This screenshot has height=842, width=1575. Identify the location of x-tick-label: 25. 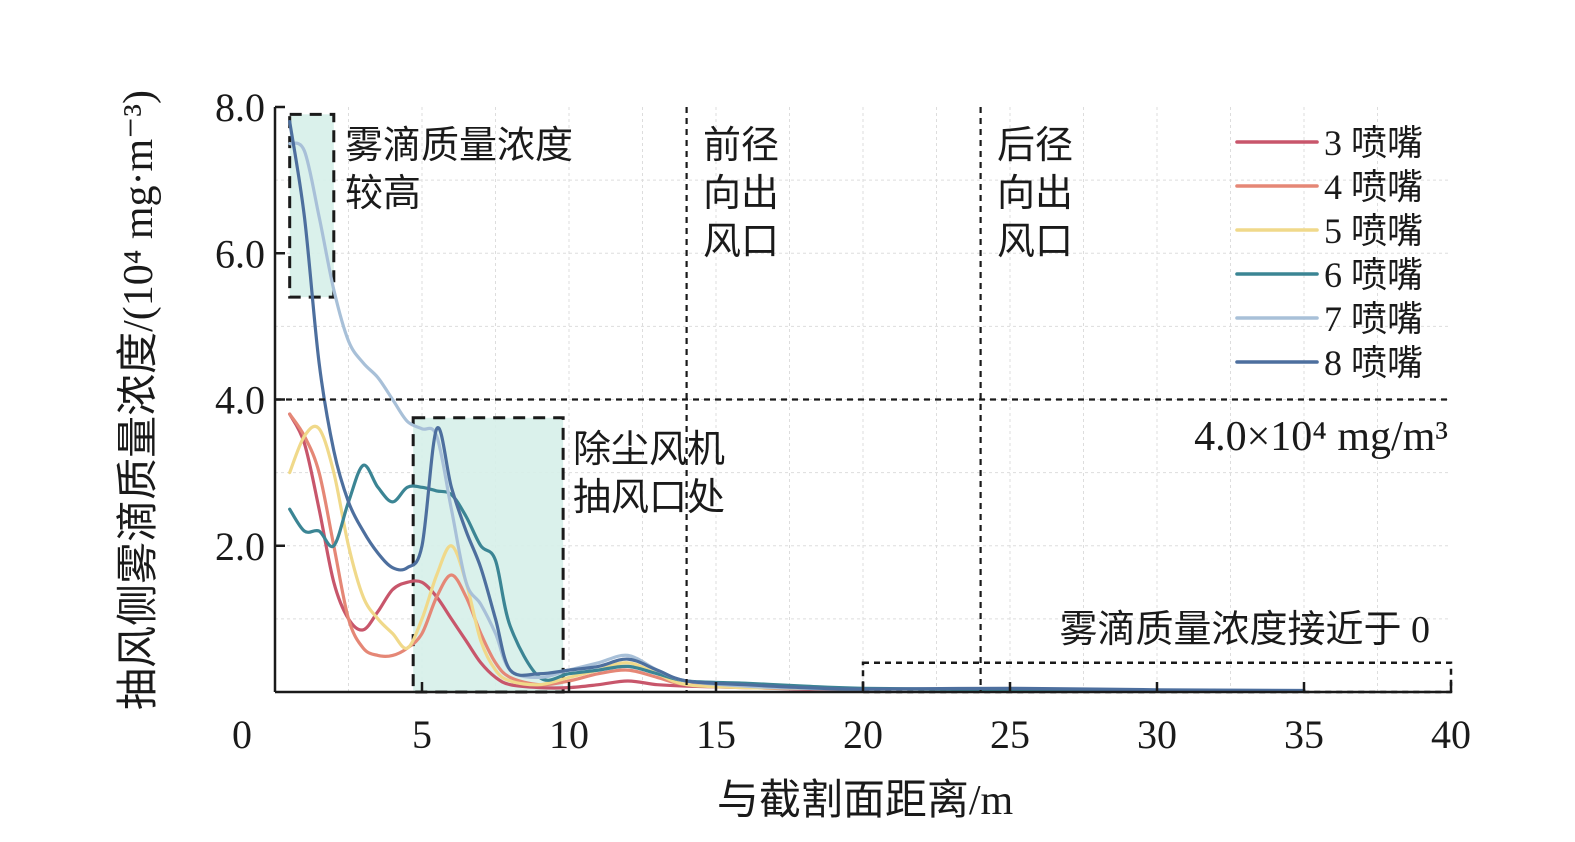
(1010, 734).